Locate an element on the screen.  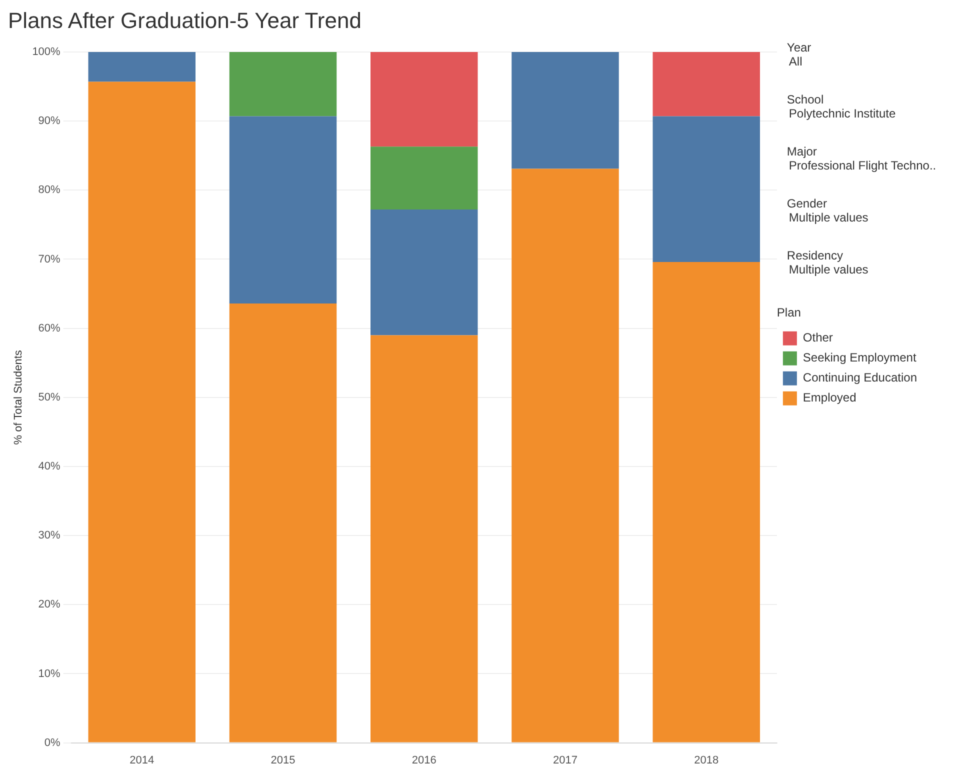
legend-label: Employed is located at coordinates (829, 397).